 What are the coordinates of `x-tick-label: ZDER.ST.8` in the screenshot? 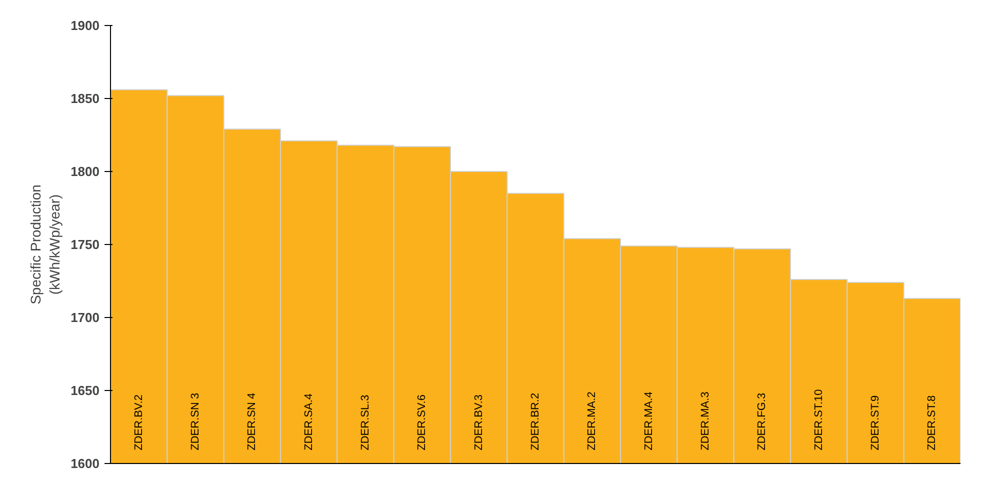 It's located at (932, 422).